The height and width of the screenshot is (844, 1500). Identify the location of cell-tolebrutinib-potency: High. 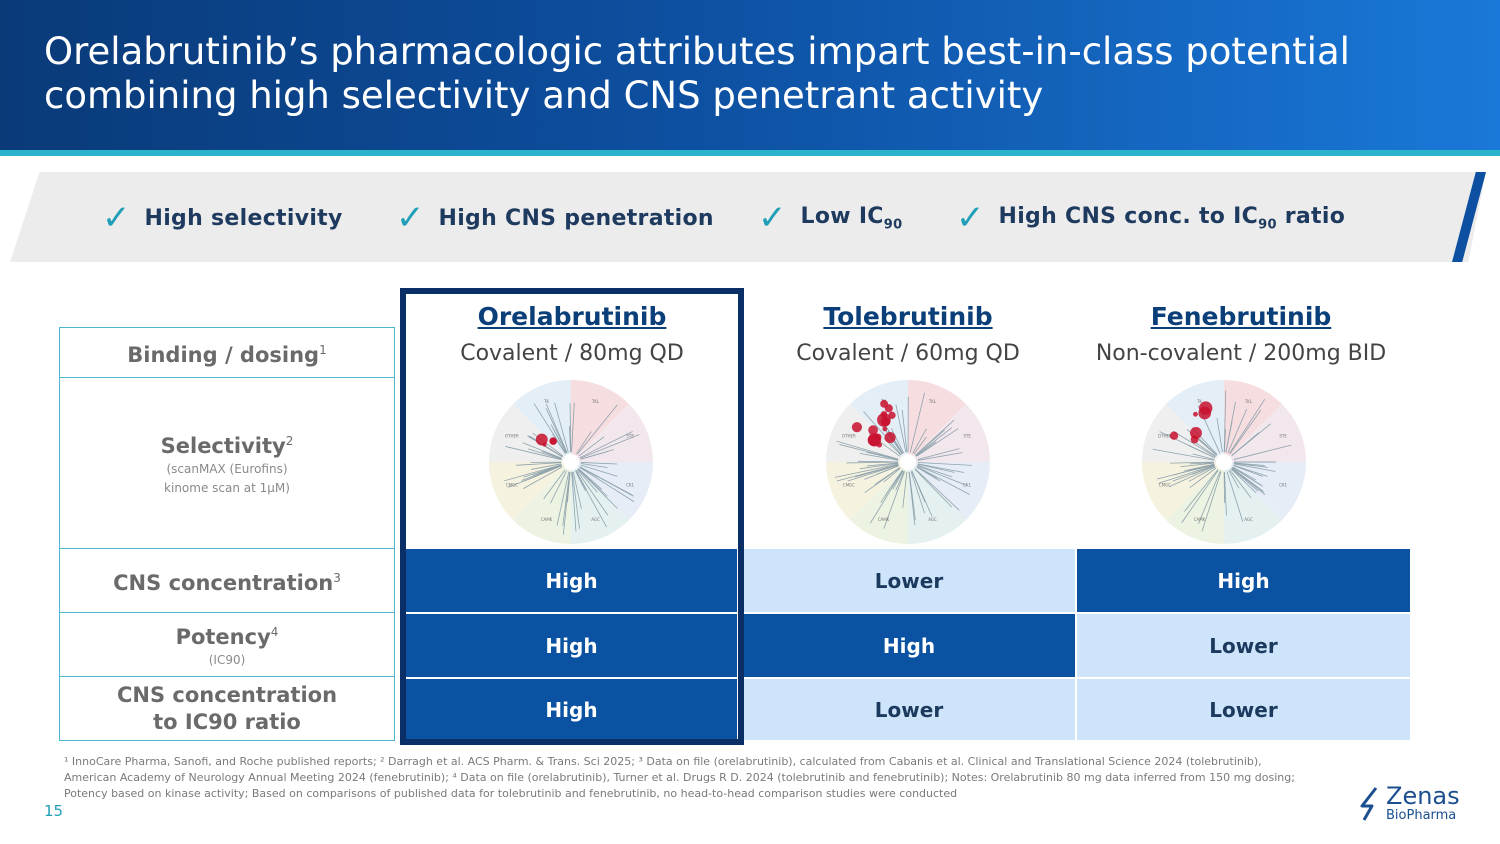
(909, 645).